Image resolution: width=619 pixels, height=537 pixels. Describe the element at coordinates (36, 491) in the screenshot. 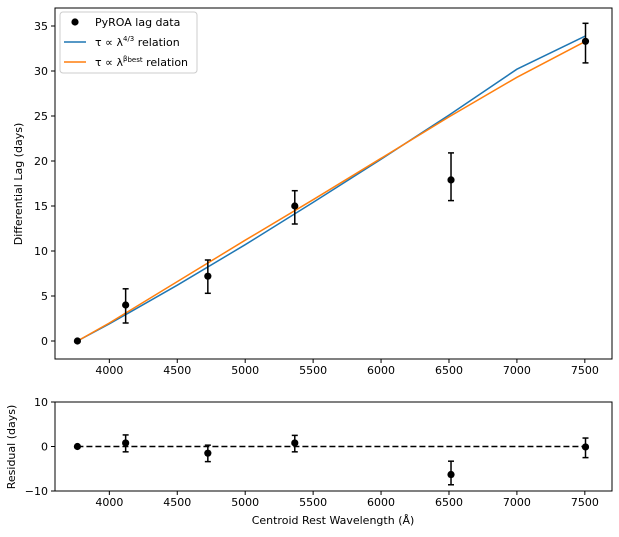

I see `residual-y-tick-label: −10` at that location.